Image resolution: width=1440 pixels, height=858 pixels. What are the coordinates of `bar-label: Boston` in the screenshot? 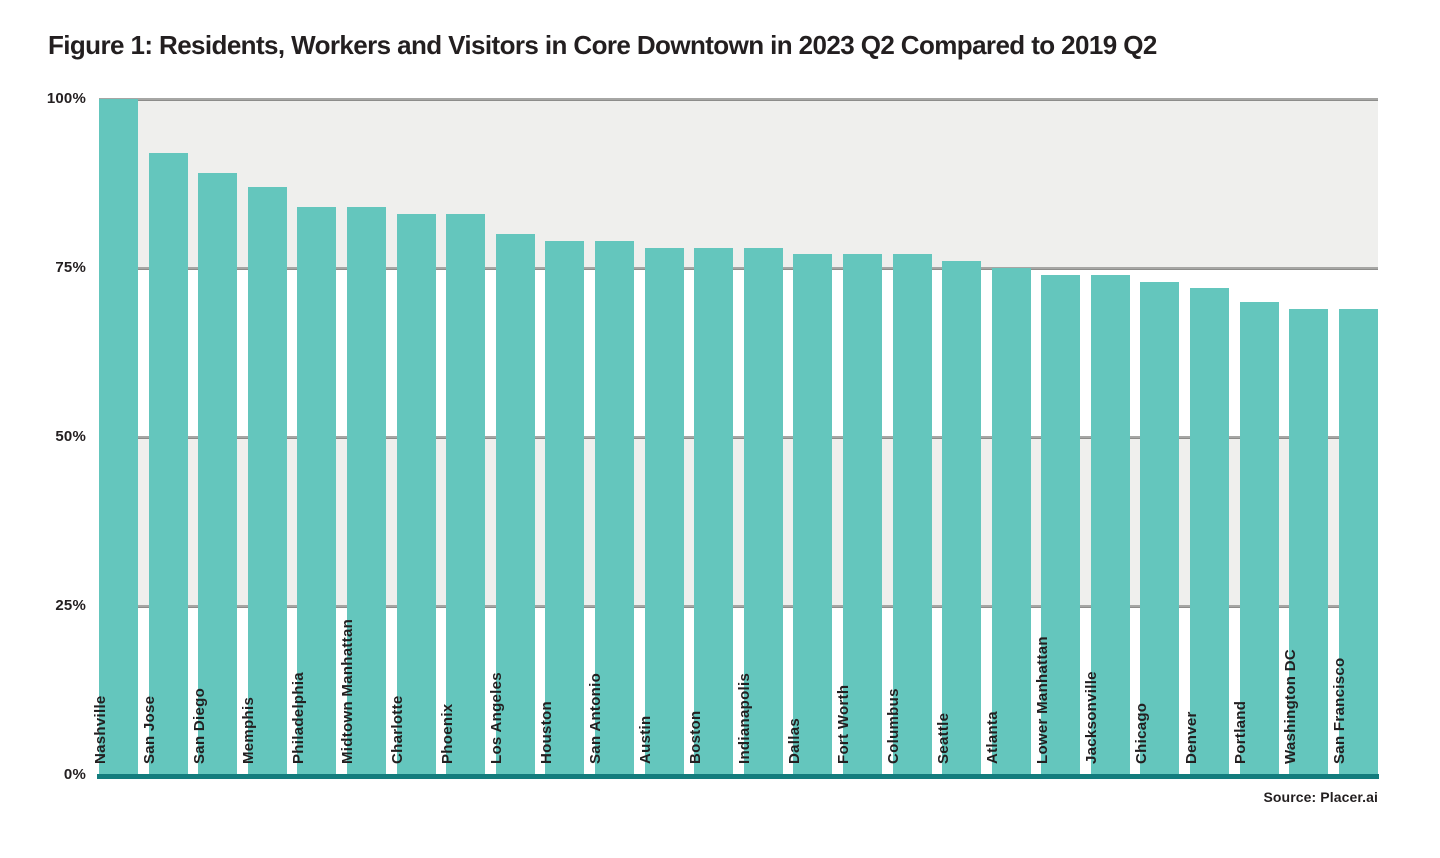 It's located at (695, 737).